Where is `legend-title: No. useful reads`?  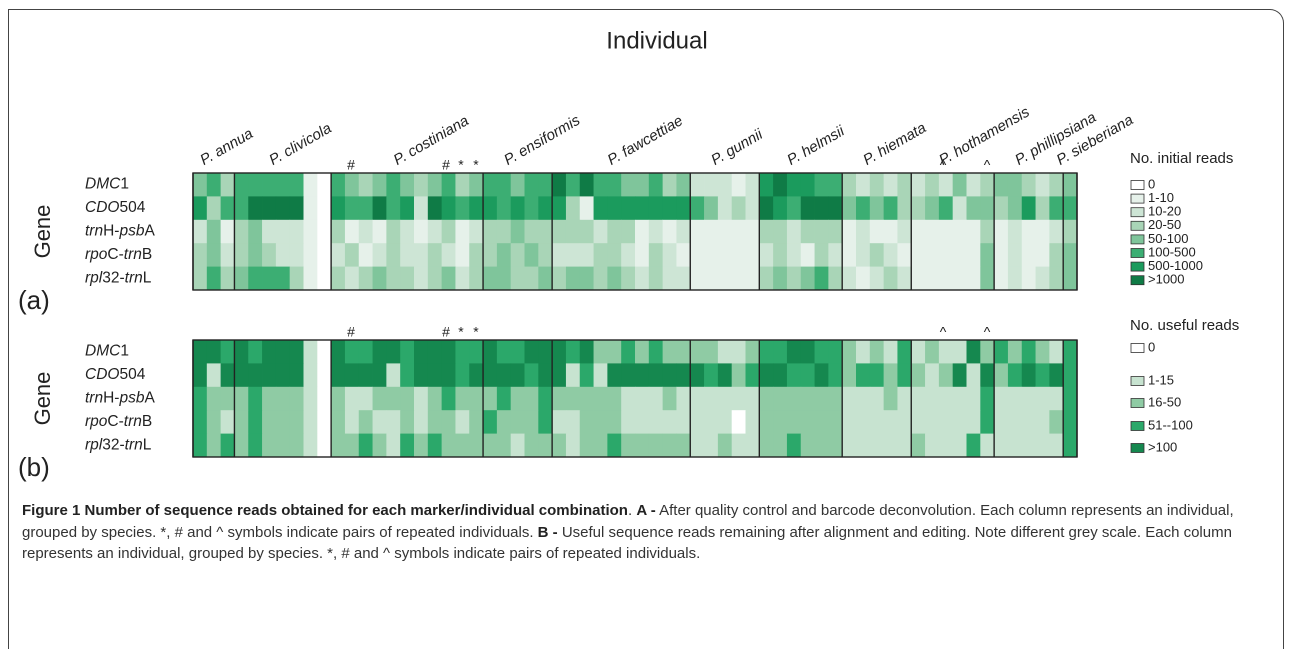
legend-title: No. useful reads is located at coordinates (1184, 325).